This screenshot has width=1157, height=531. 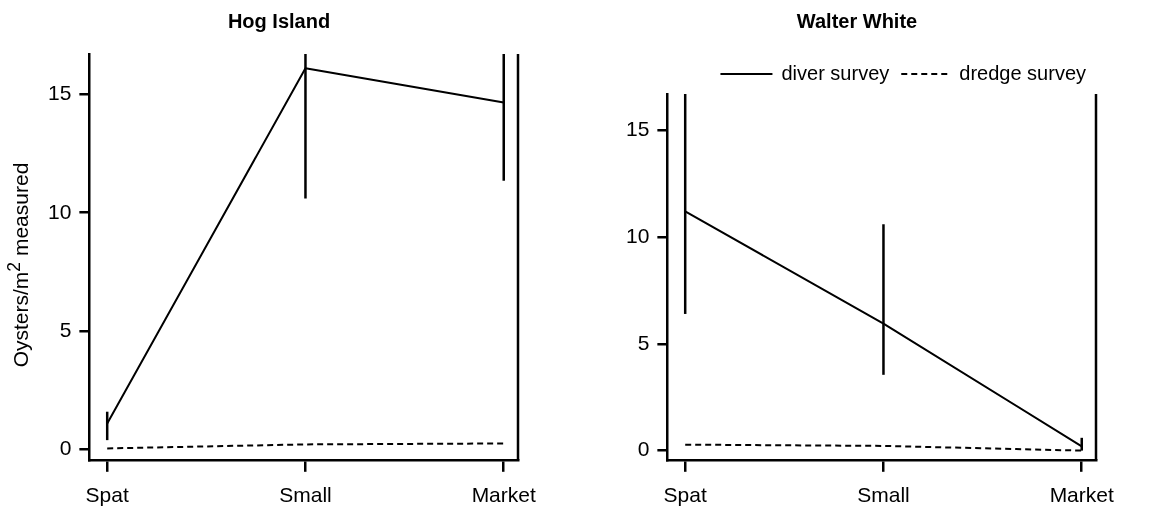 What do you see at coordinates (857, 20) in the screenshot?
I see `chart-title: Walter White` at bounding box center [857, 20].